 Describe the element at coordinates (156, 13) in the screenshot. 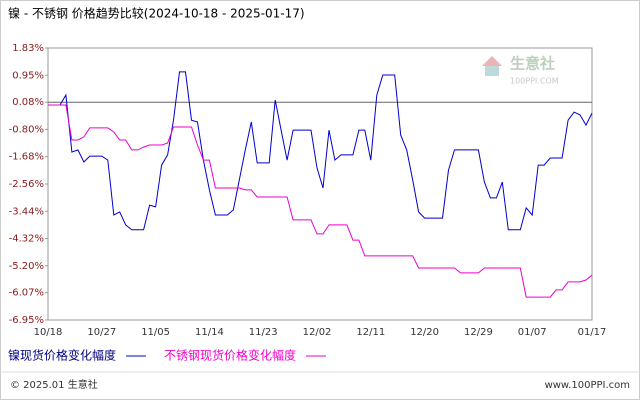

I see `chart-title: 镍 - 不锈钢 价格趋势比较(2024-10-18 - 2025-01-17)` at that location.